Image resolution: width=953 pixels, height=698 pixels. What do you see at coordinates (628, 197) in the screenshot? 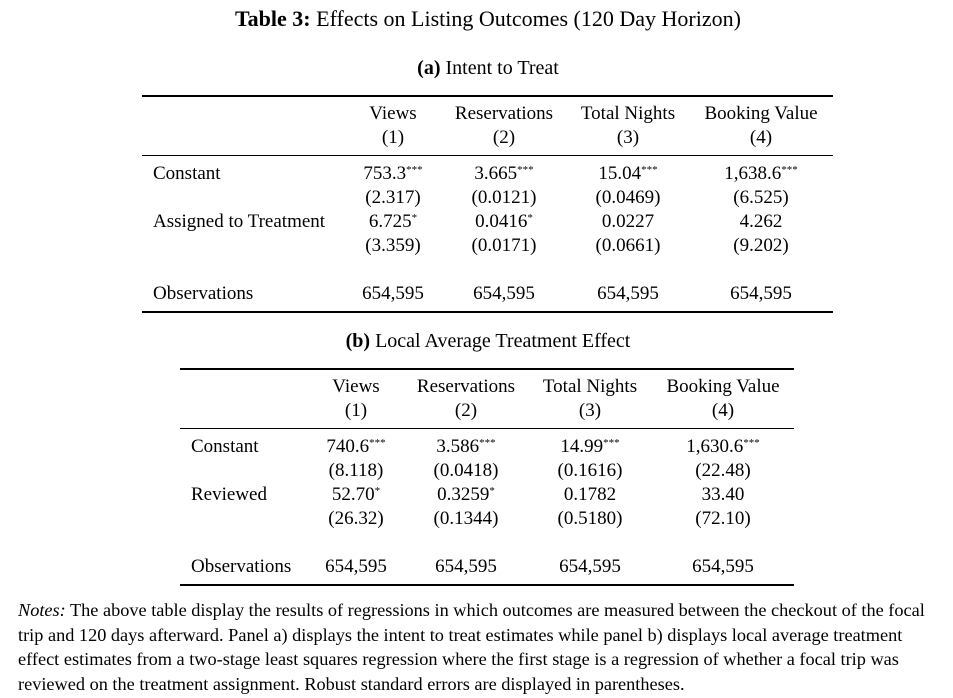
I see `se-value: (0.0469)` at bounding box center [628, 197].